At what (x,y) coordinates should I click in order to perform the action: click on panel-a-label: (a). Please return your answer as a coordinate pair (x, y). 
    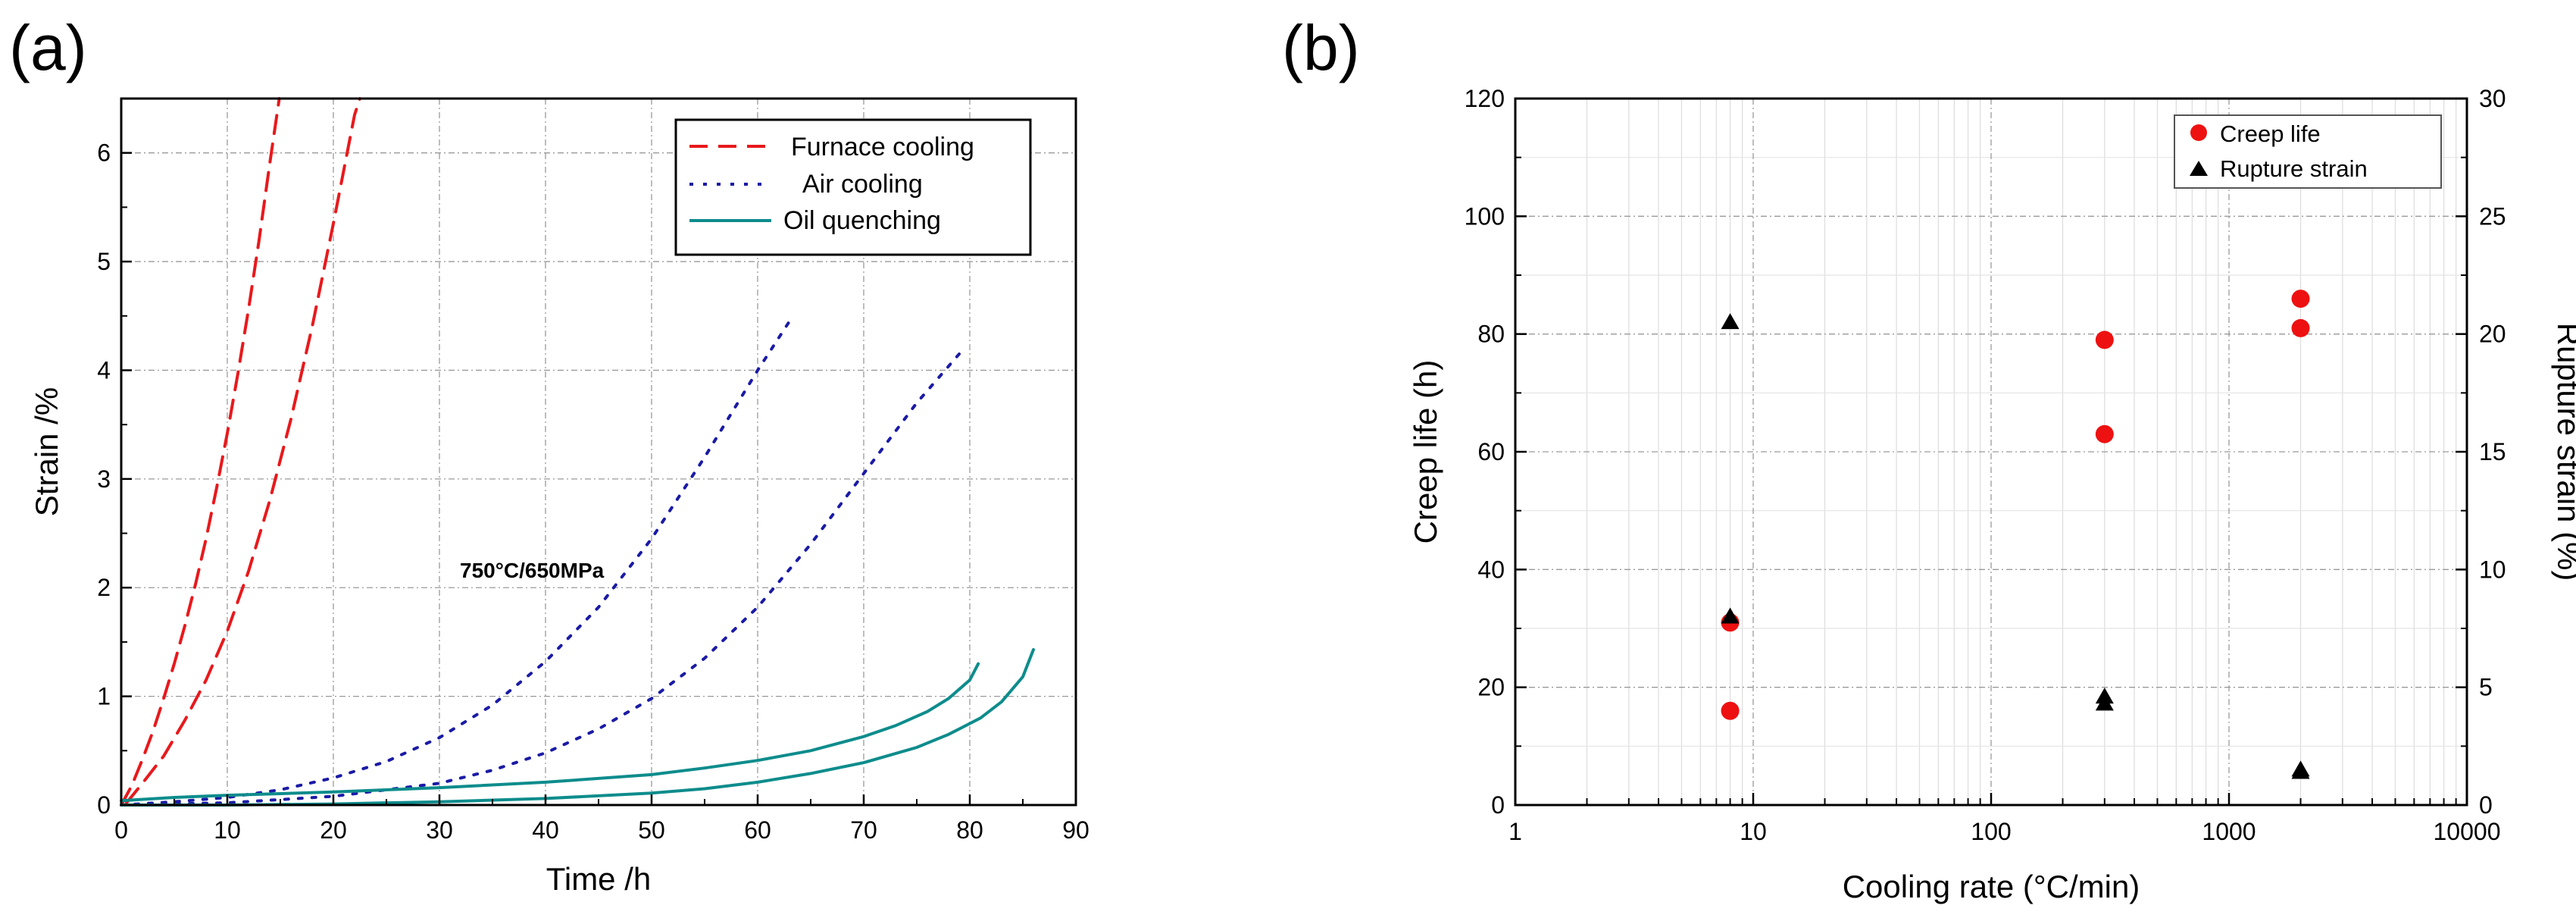
    Looking at the image, I should click on (48, 47).